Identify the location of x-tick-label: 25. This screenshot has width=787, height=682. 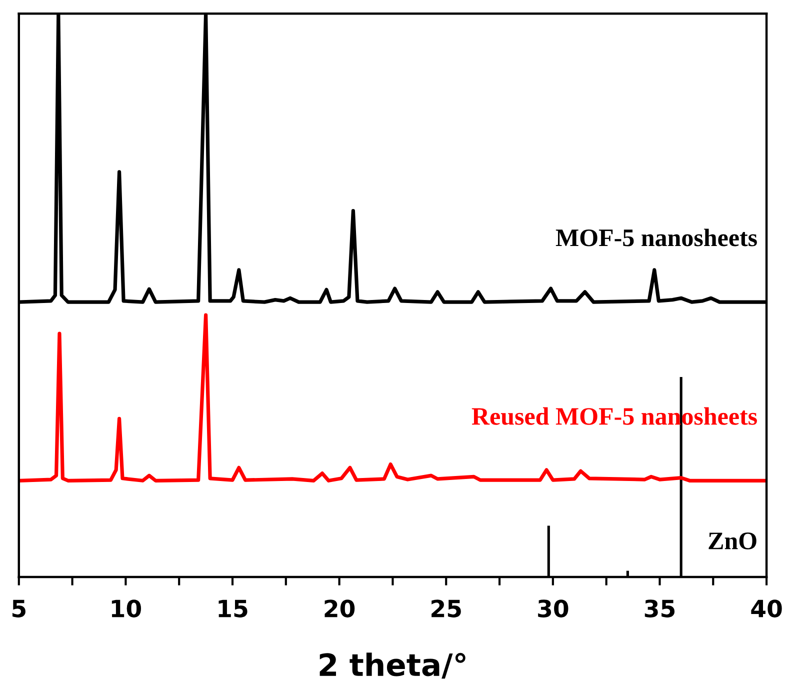
(446, 609).